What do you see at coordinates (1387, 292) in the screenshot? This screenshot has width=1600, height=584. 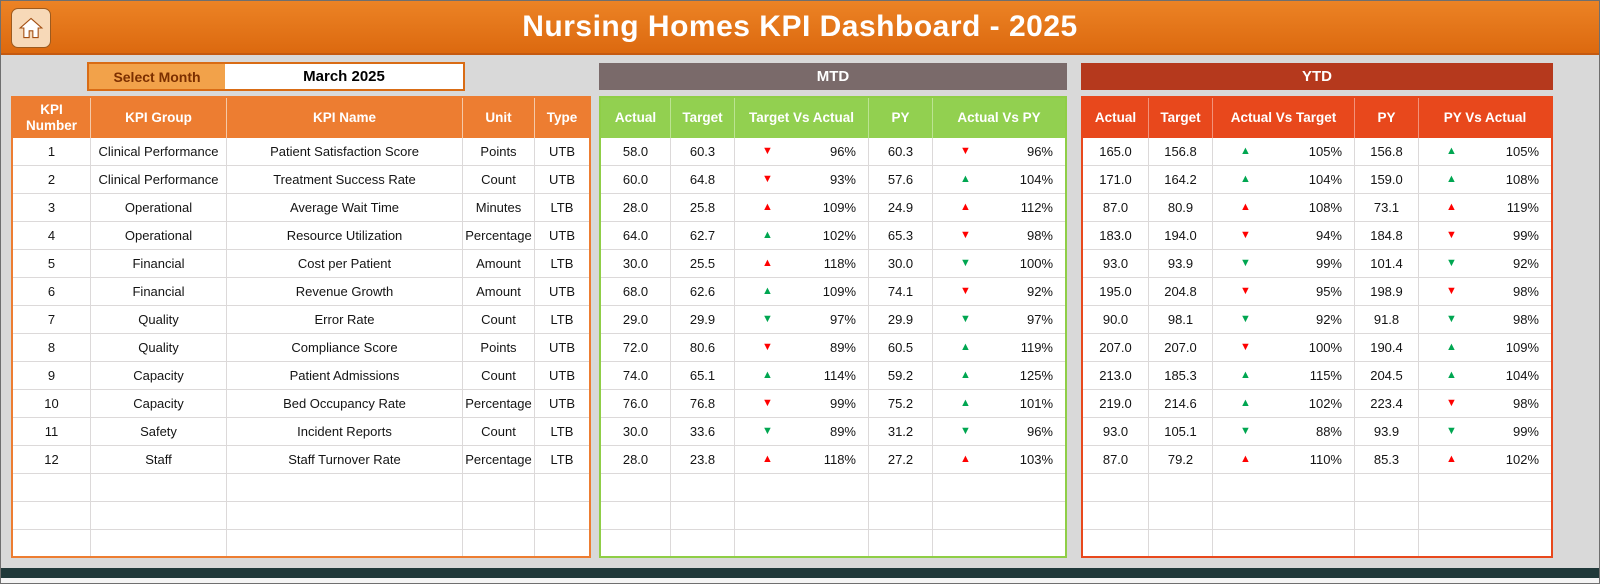 I see `cell-py: 198.9` at bounding box center [1387, 292].